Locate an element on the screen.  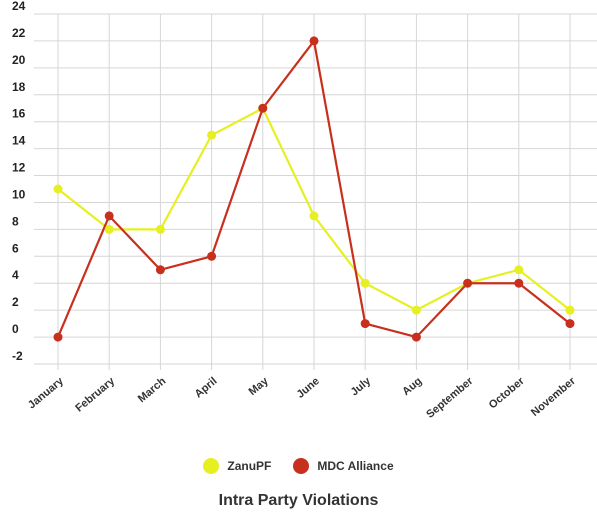
chart-title: Intra Party Violations is located at coordinates (298, 500).